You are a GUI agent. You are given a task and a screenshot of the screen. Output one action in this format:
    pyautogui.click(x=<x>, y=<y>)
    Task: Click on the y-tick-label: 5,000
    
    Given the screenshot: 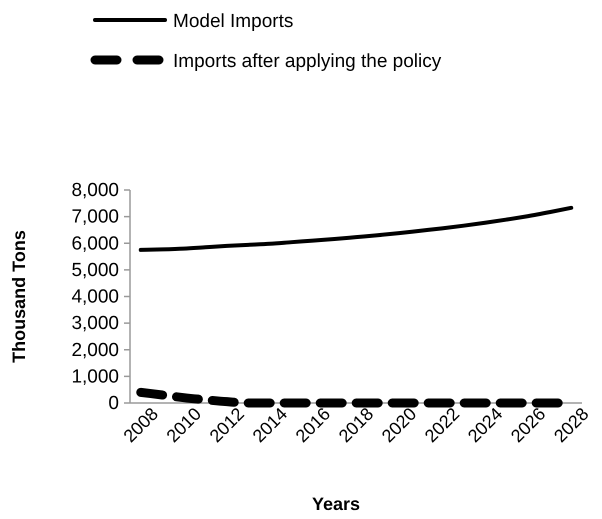 What is the action you would take?
    pyautogui.click(x=95, y=270)
    